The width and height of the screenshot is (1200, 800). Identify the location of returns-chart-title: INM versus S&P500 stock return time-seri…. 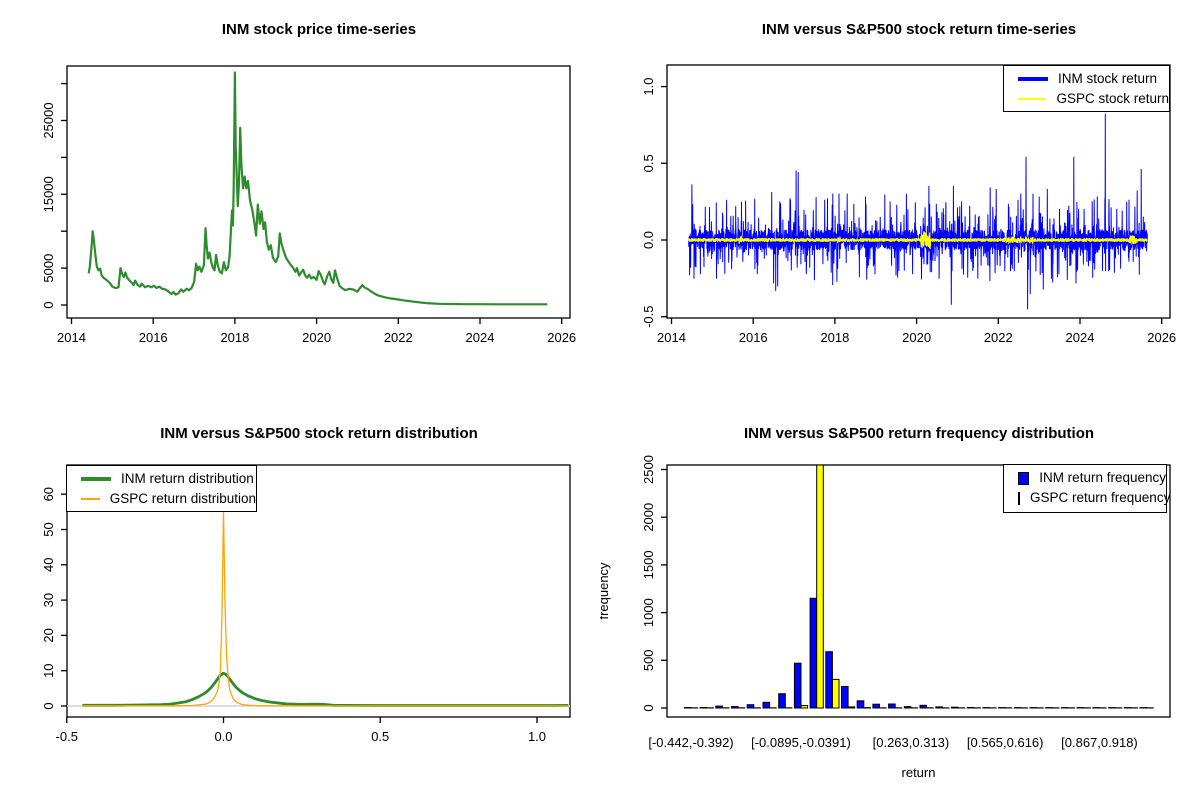
(919, 29).